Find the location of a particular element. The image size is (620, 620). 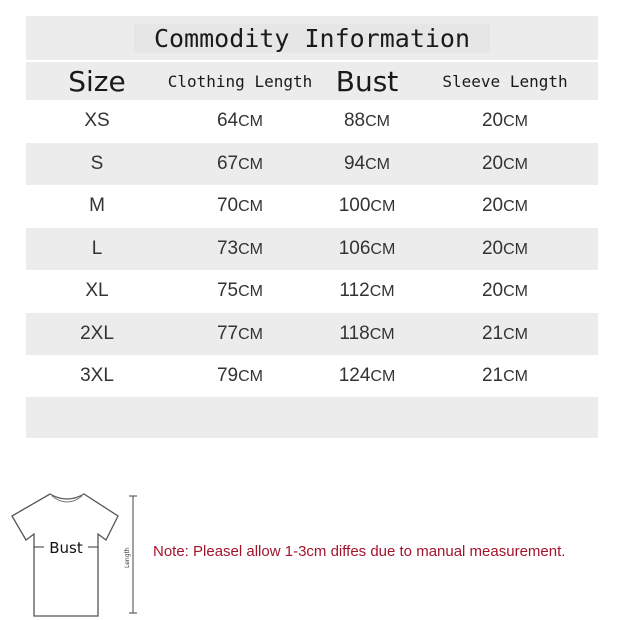

header-bust: Bust is located at coordinates (367, 81).